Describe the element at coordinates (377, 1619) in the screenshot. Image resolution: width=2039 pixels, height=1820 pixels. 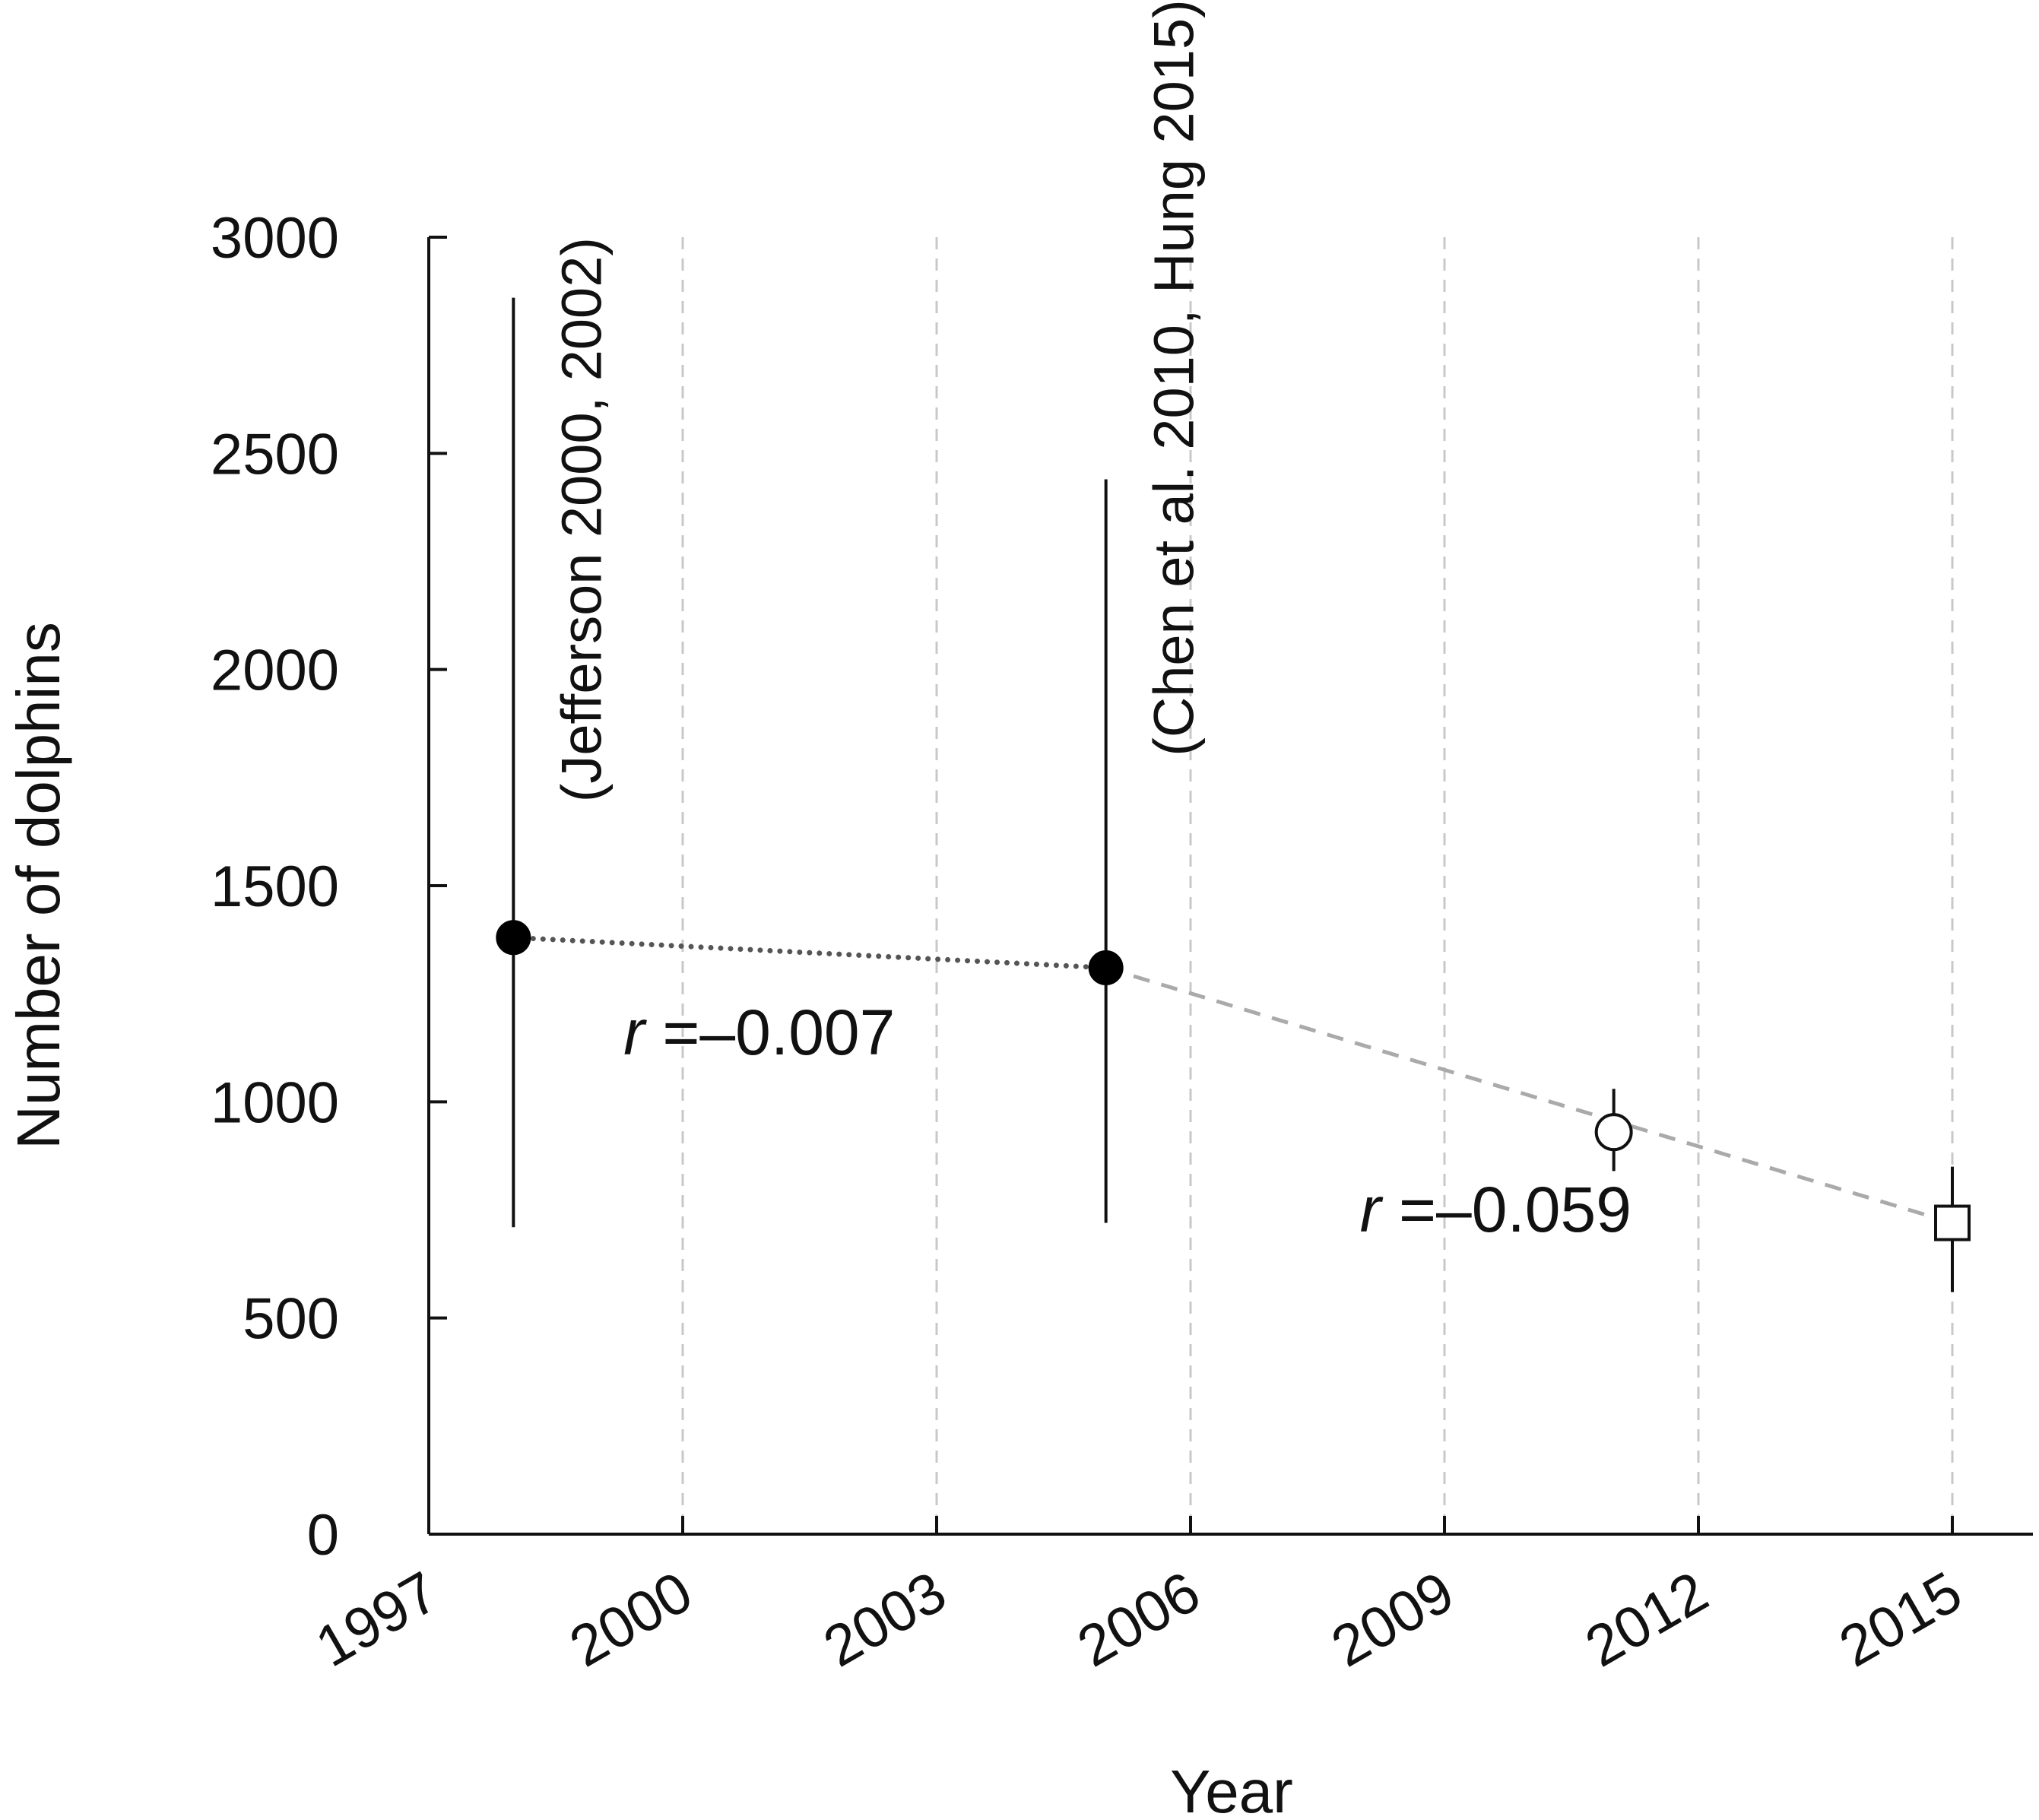
I see `x-tick-label: 1997` at that location.